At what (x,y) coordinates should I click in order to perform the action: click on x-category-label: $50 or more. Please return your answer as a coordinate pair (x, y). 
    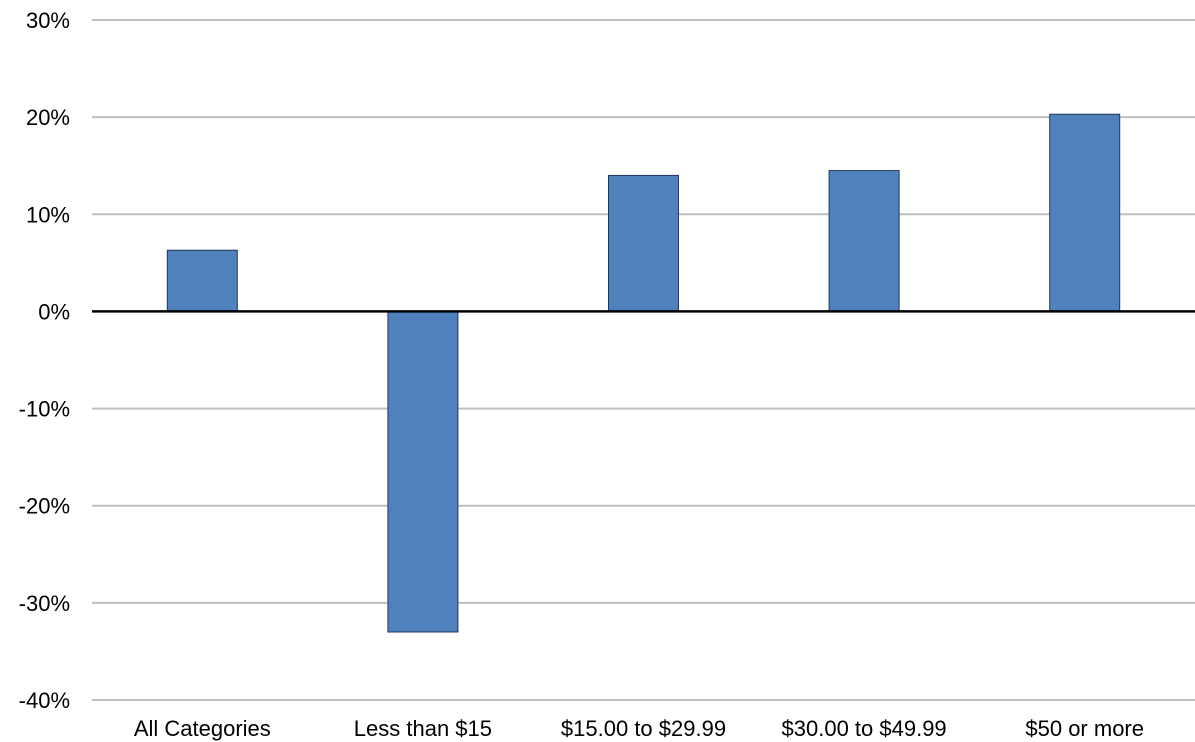
    Looking at the image, I should click on (1084, 728).